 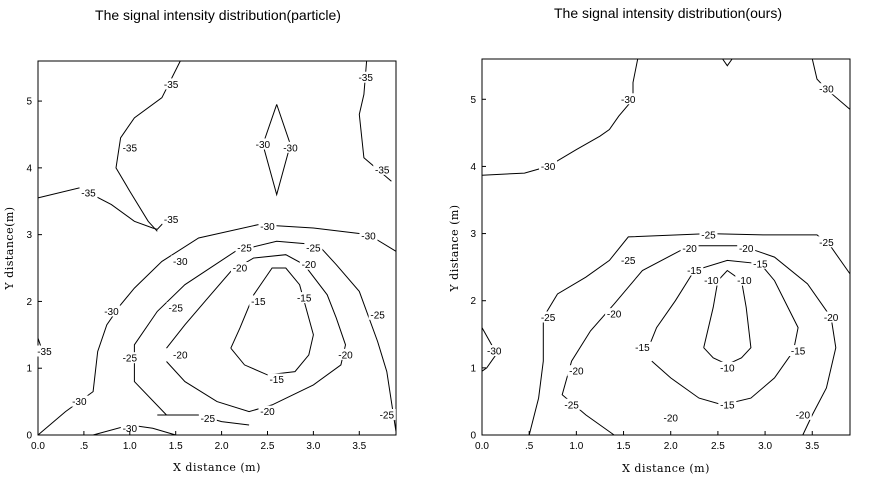 I want to click on x-tick-label: 3.5, so click(x=812, y=446).